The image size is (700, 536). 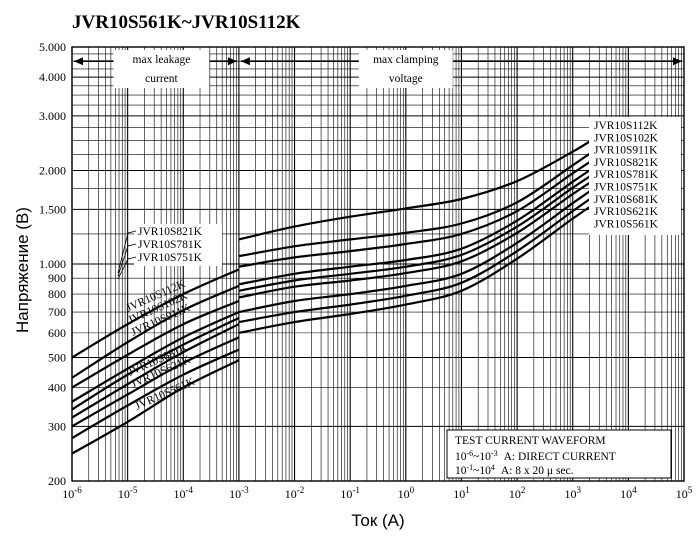 I want to click on series-label: JVR10S681K, so click(x=626, y=200).